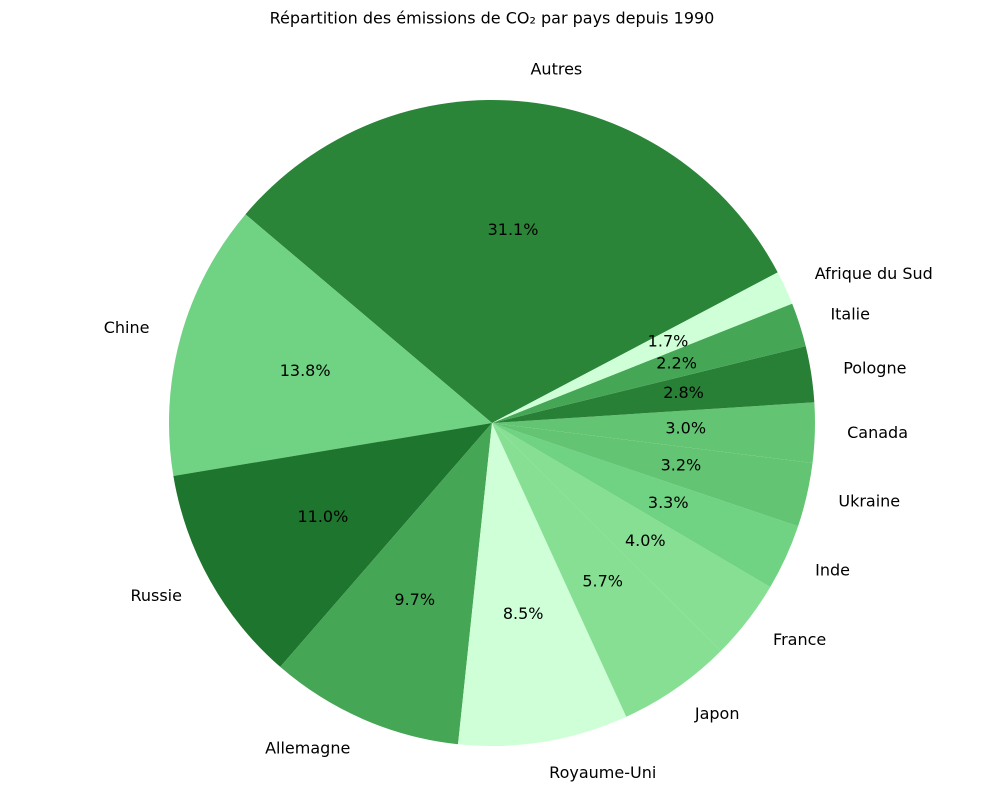  What do you see at coordinates (523, 613) in the screenshot?
I see `value-label: 8.5%` at bounding box center [523, 613].